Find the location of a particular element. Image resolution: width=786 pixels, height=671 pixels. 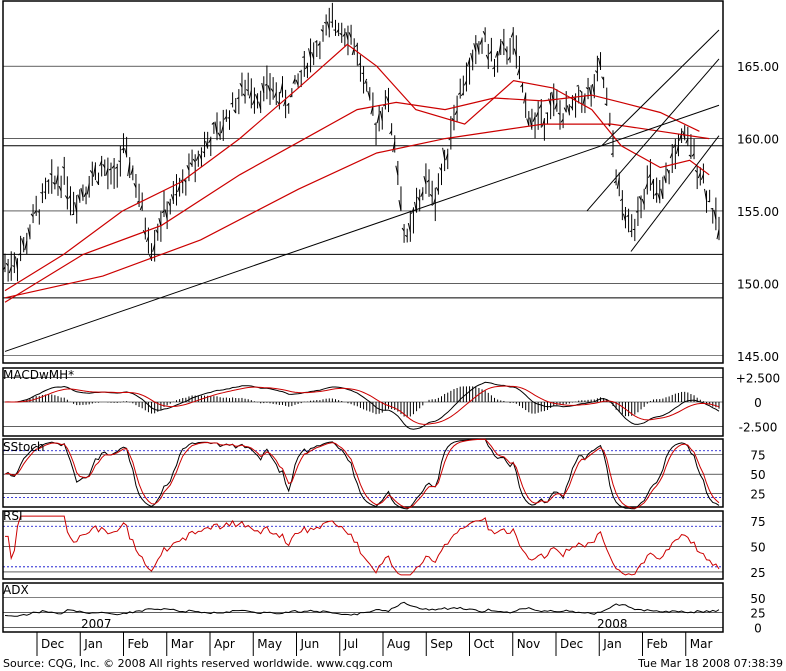

rsi-frame is located at coordinates (363, 545).